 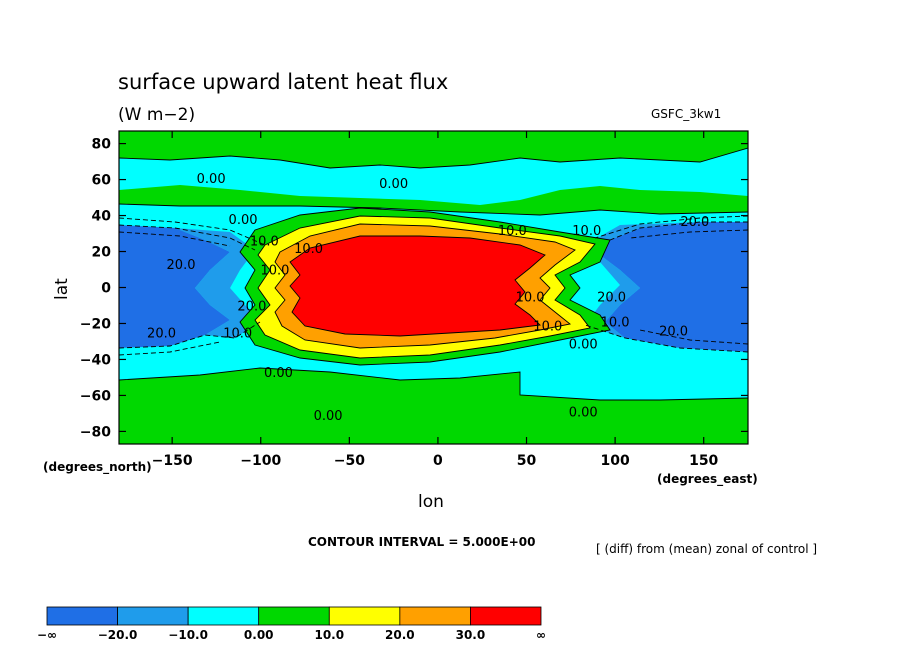 I want to click on y-axis-label: lat, so click(x=62, y=289).